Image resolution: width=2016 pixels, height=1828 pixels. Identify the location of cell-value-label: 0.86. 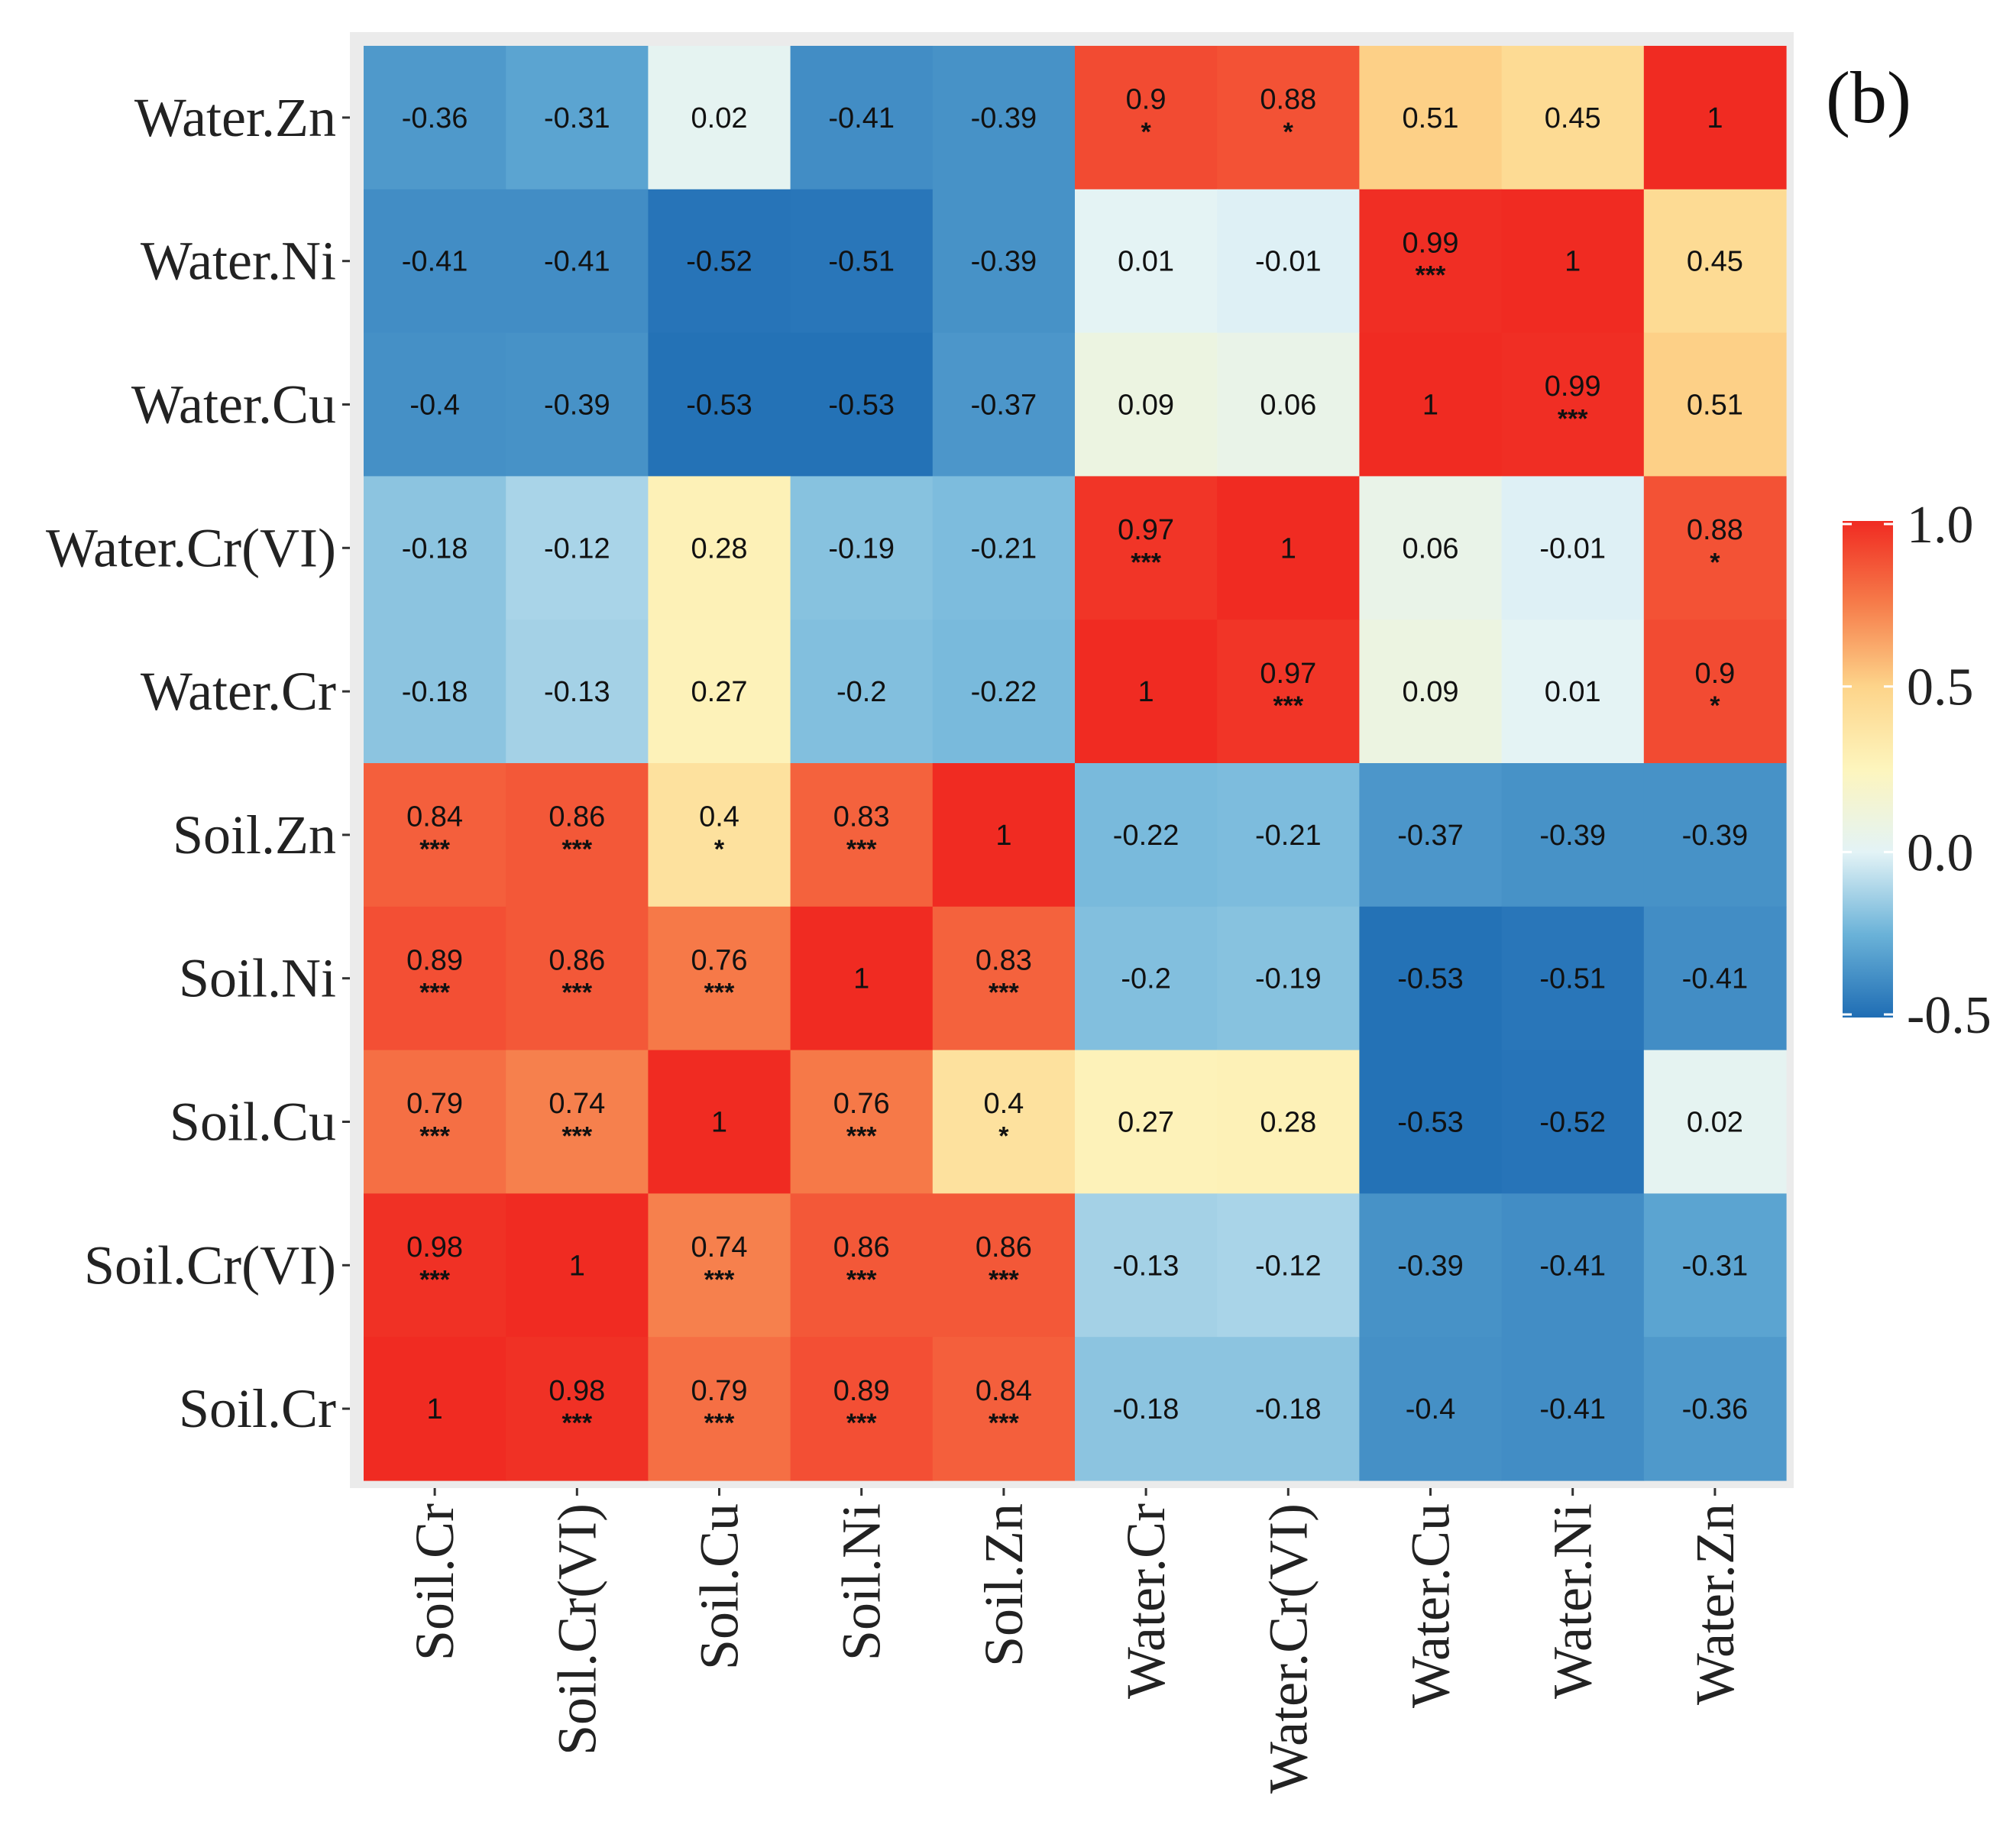
(861, 1247).